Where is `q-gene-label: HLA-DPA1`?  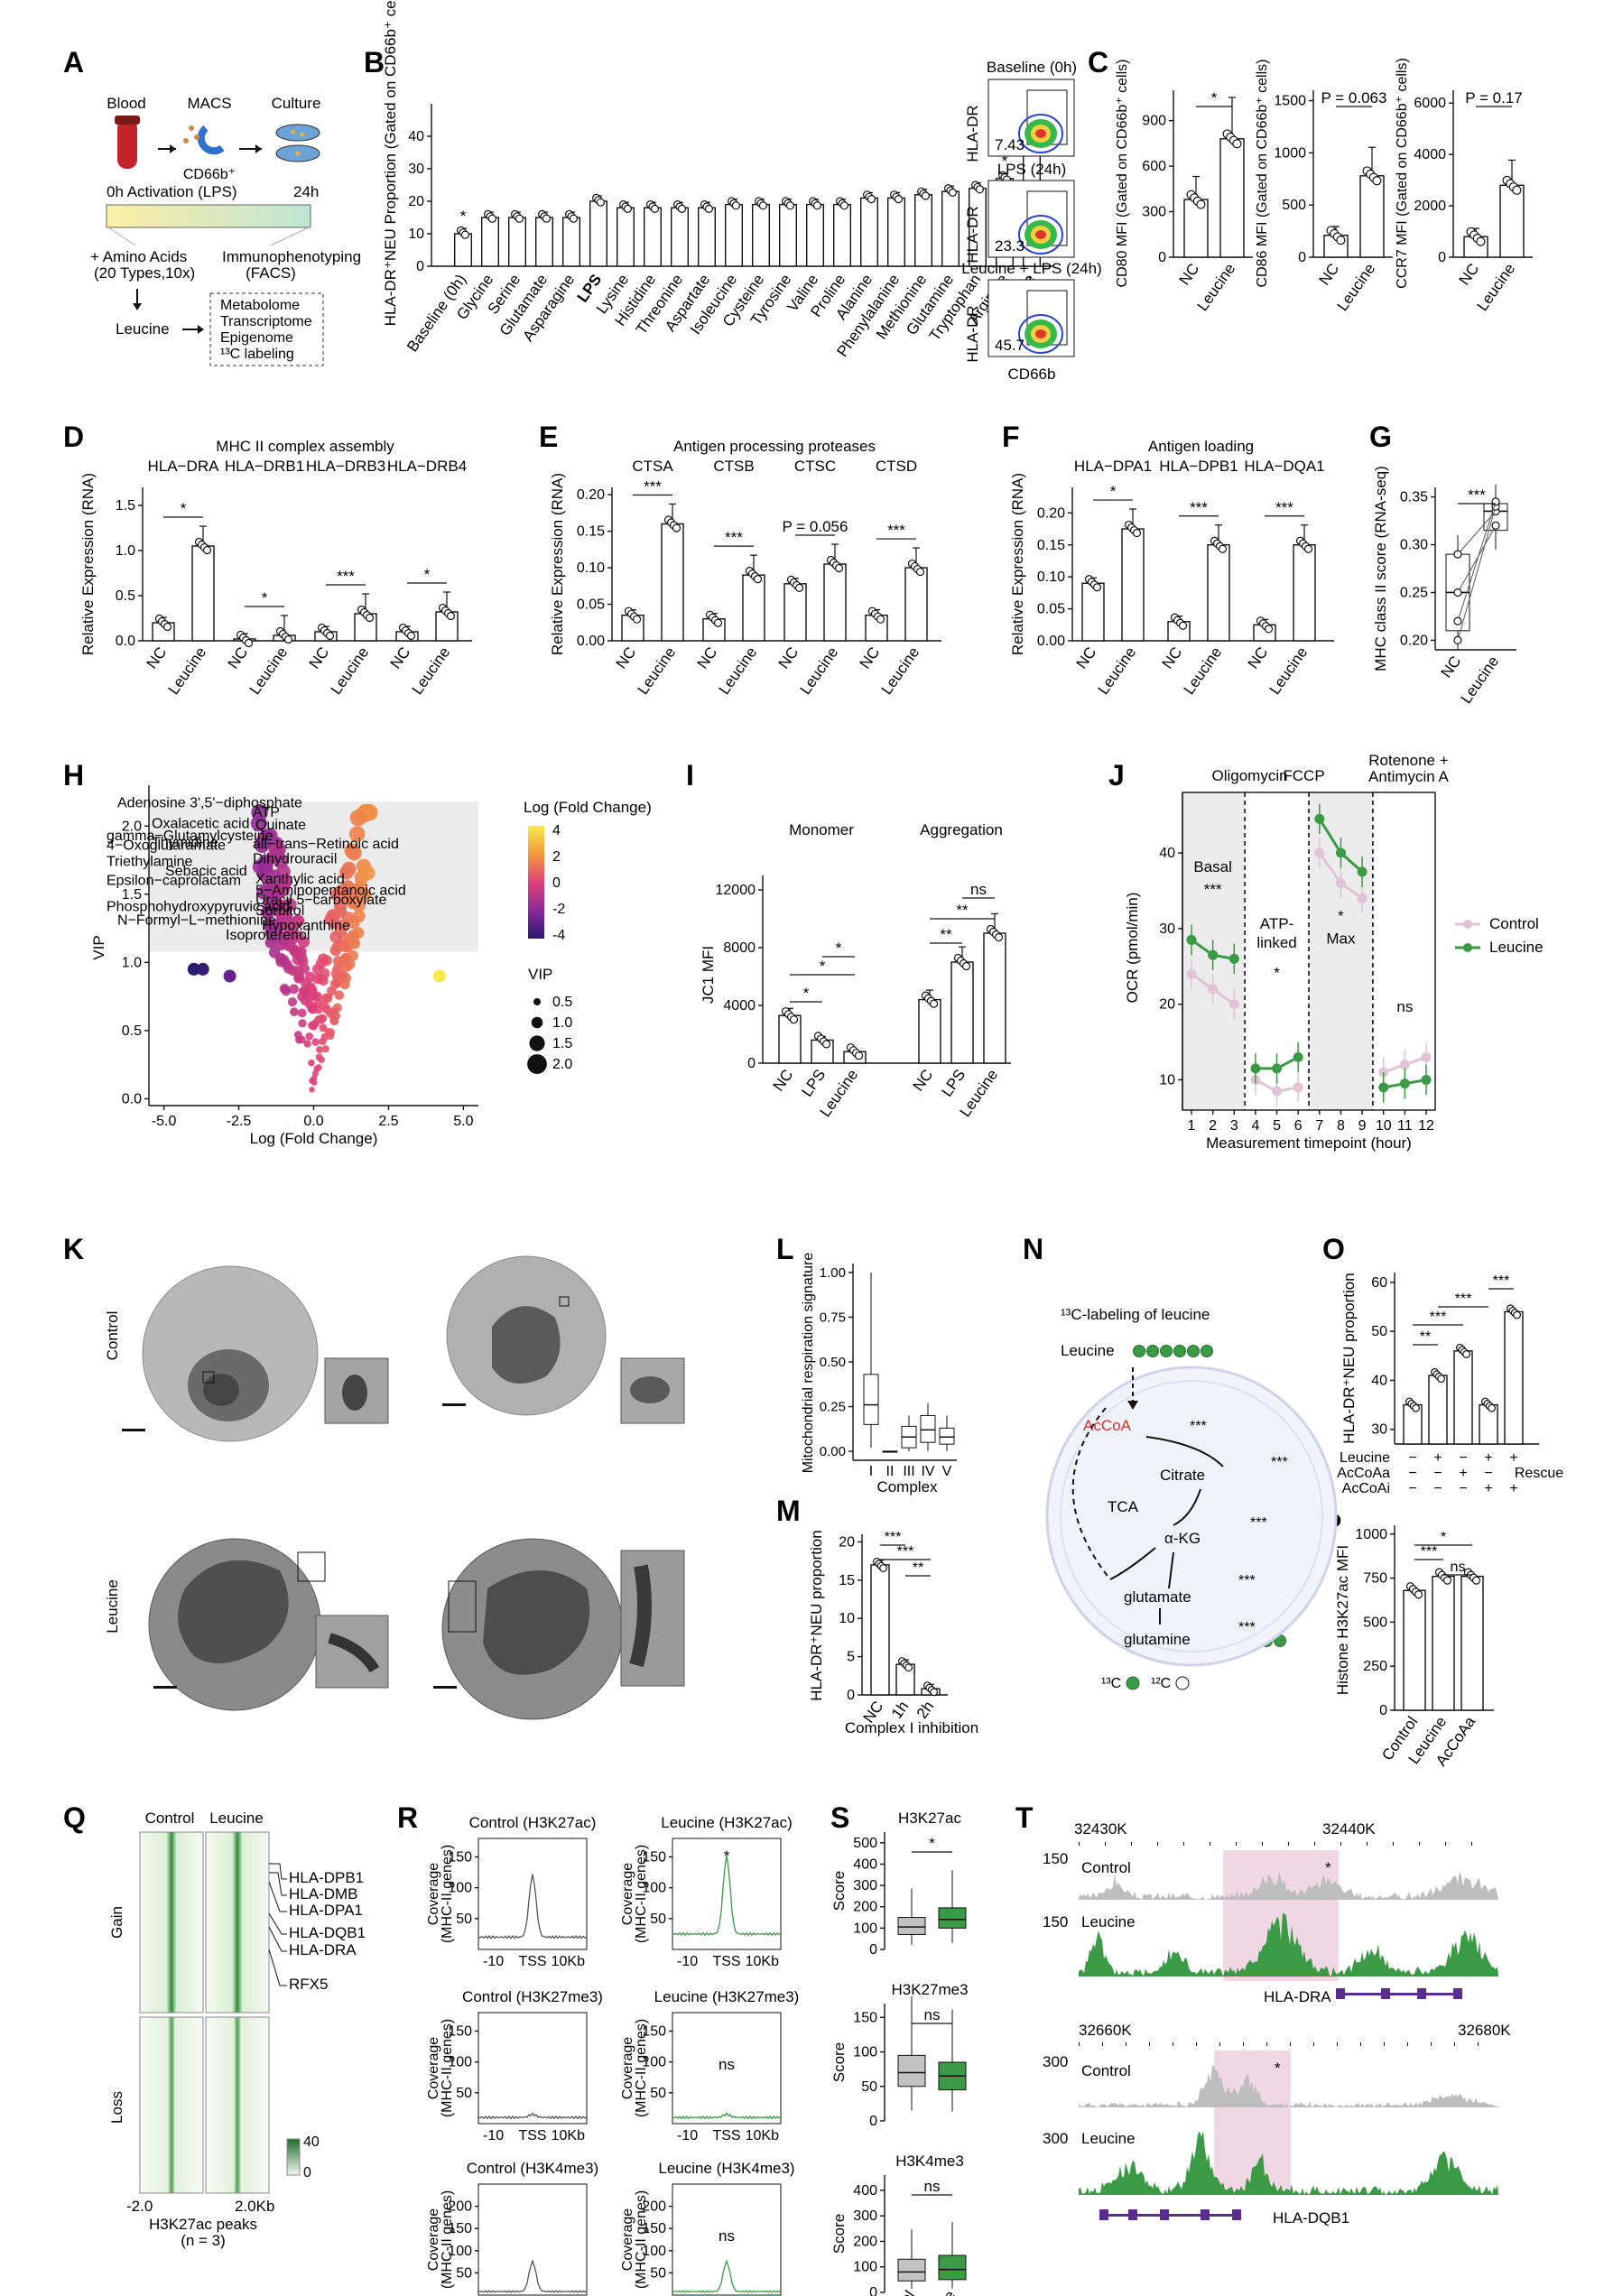
q-gene-label: HLA-DPA1 is located at coordinates (326, 1910).